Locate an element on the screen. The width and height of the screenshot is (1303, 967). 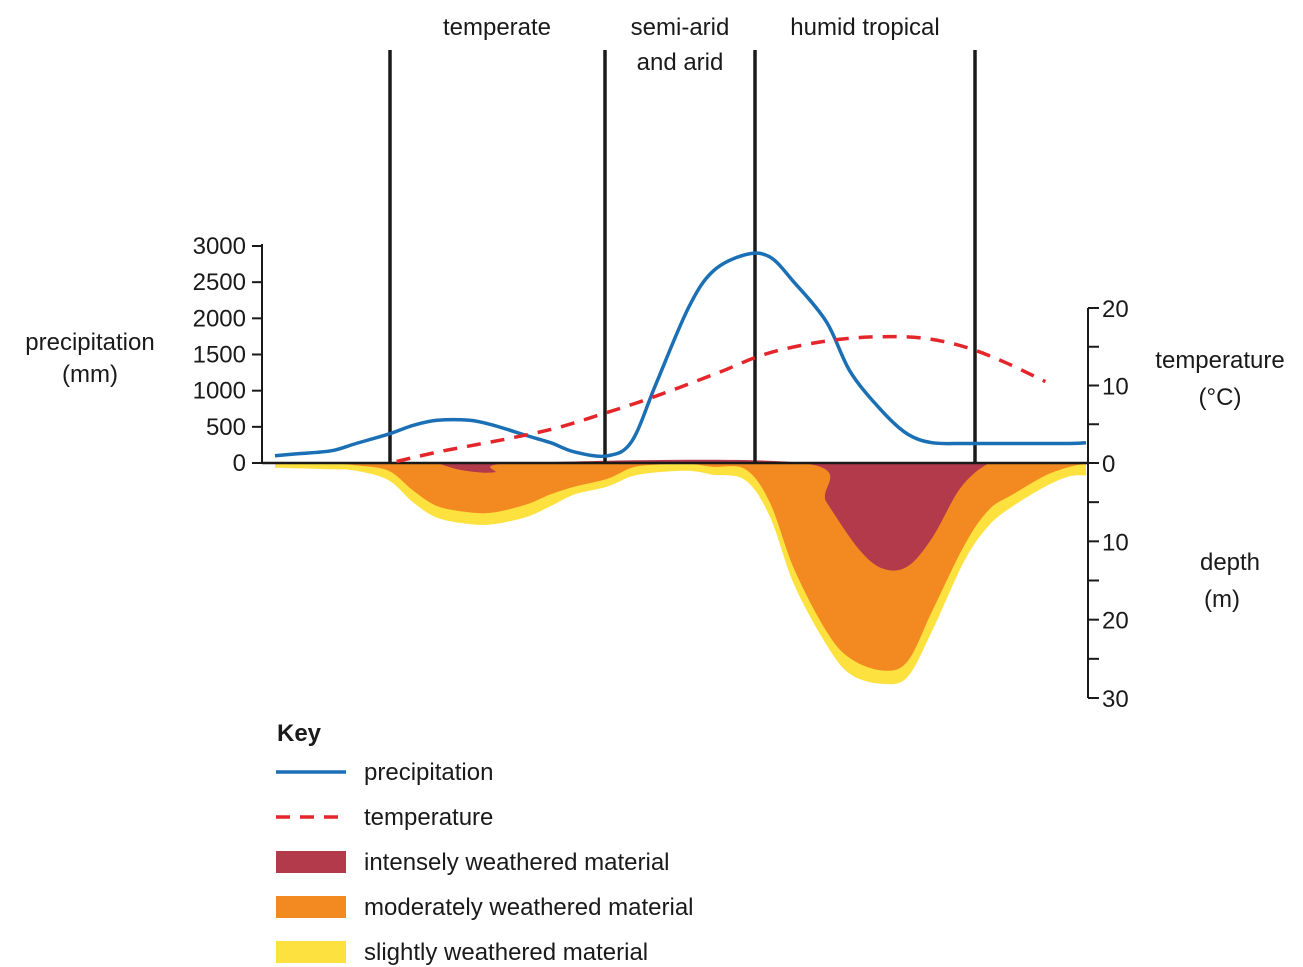
depth-tick-label: 20 is located at coordinates (1115, 621).